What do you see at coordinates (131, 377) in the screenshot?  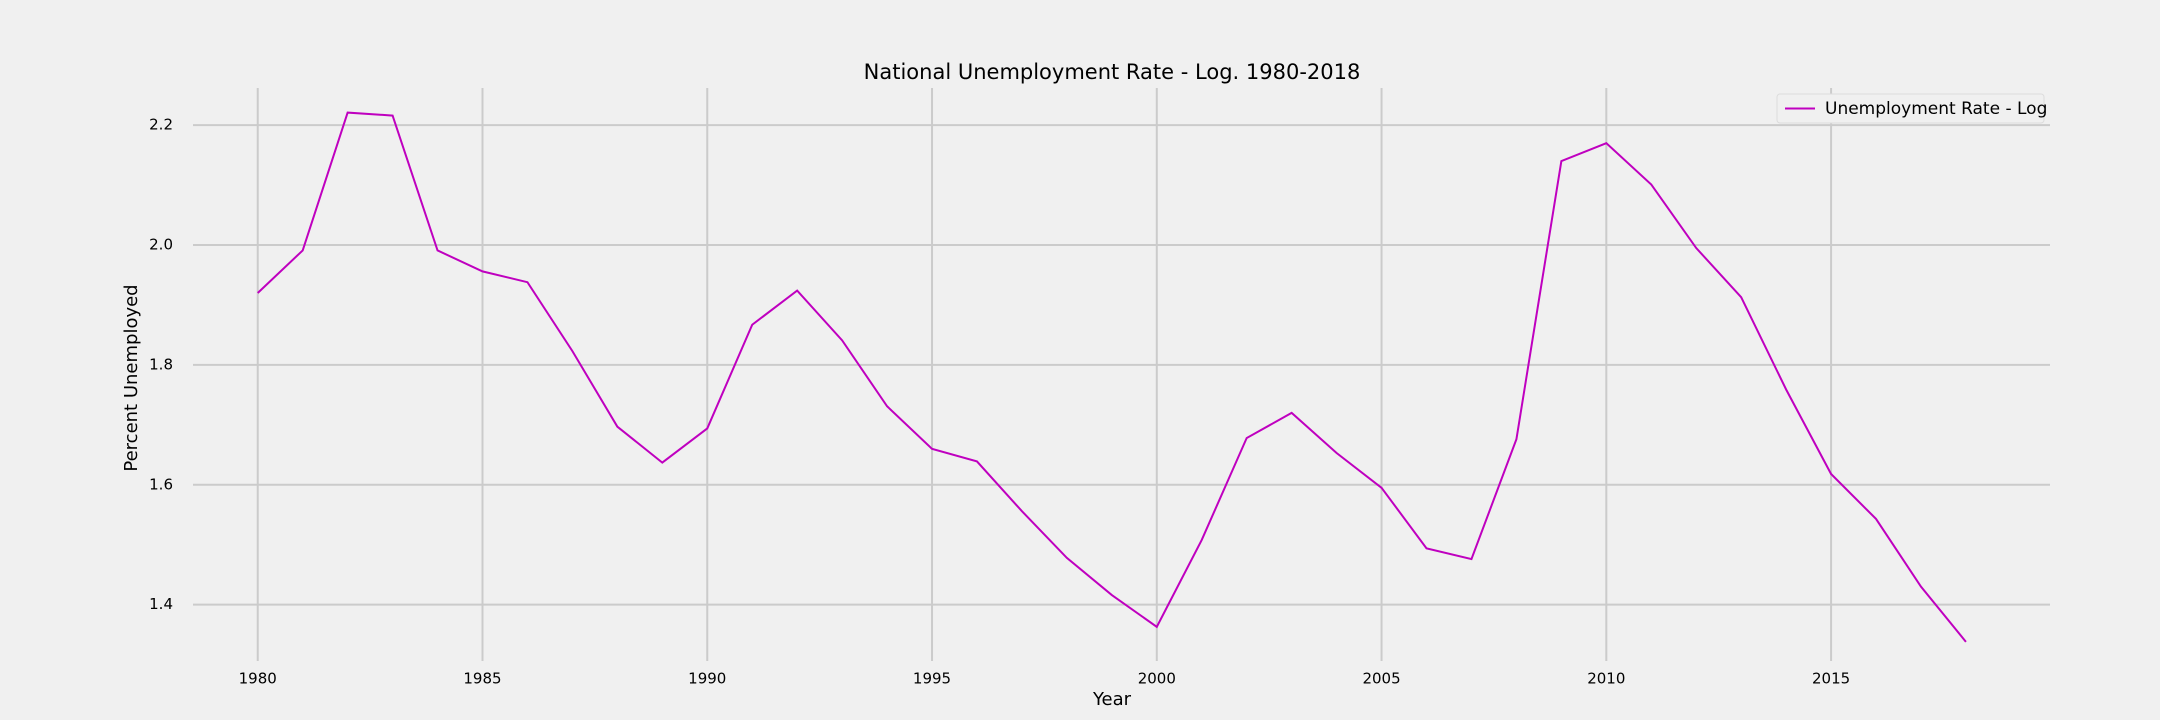 I see `y-axis-label: Percent Unemployed` at bounding box center [131, 377].